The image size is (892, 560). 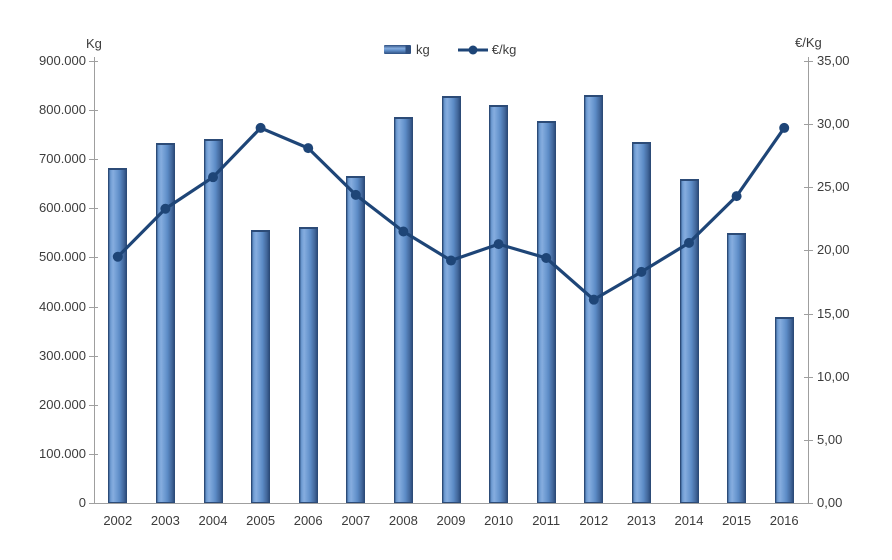 What do you see at coordinates (833, 313) in the screenshot?
I see `right-axis-tick-label: 15,00` at bounding box center [833, 313].